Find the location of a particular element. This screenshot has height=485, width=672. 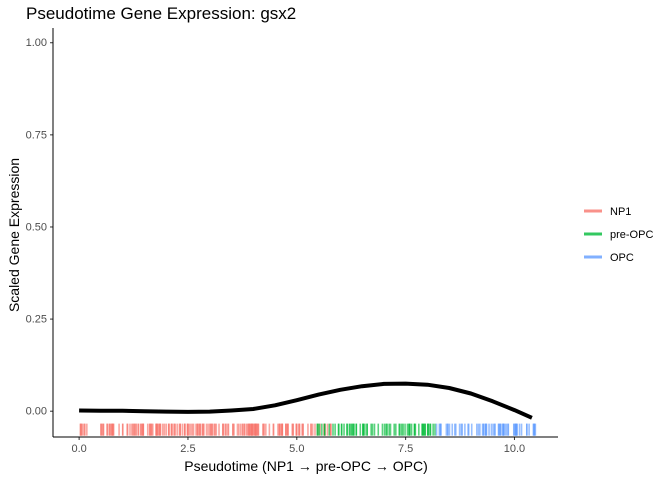

legend-label-np1: NP1 is located at coordinates (620, 212).